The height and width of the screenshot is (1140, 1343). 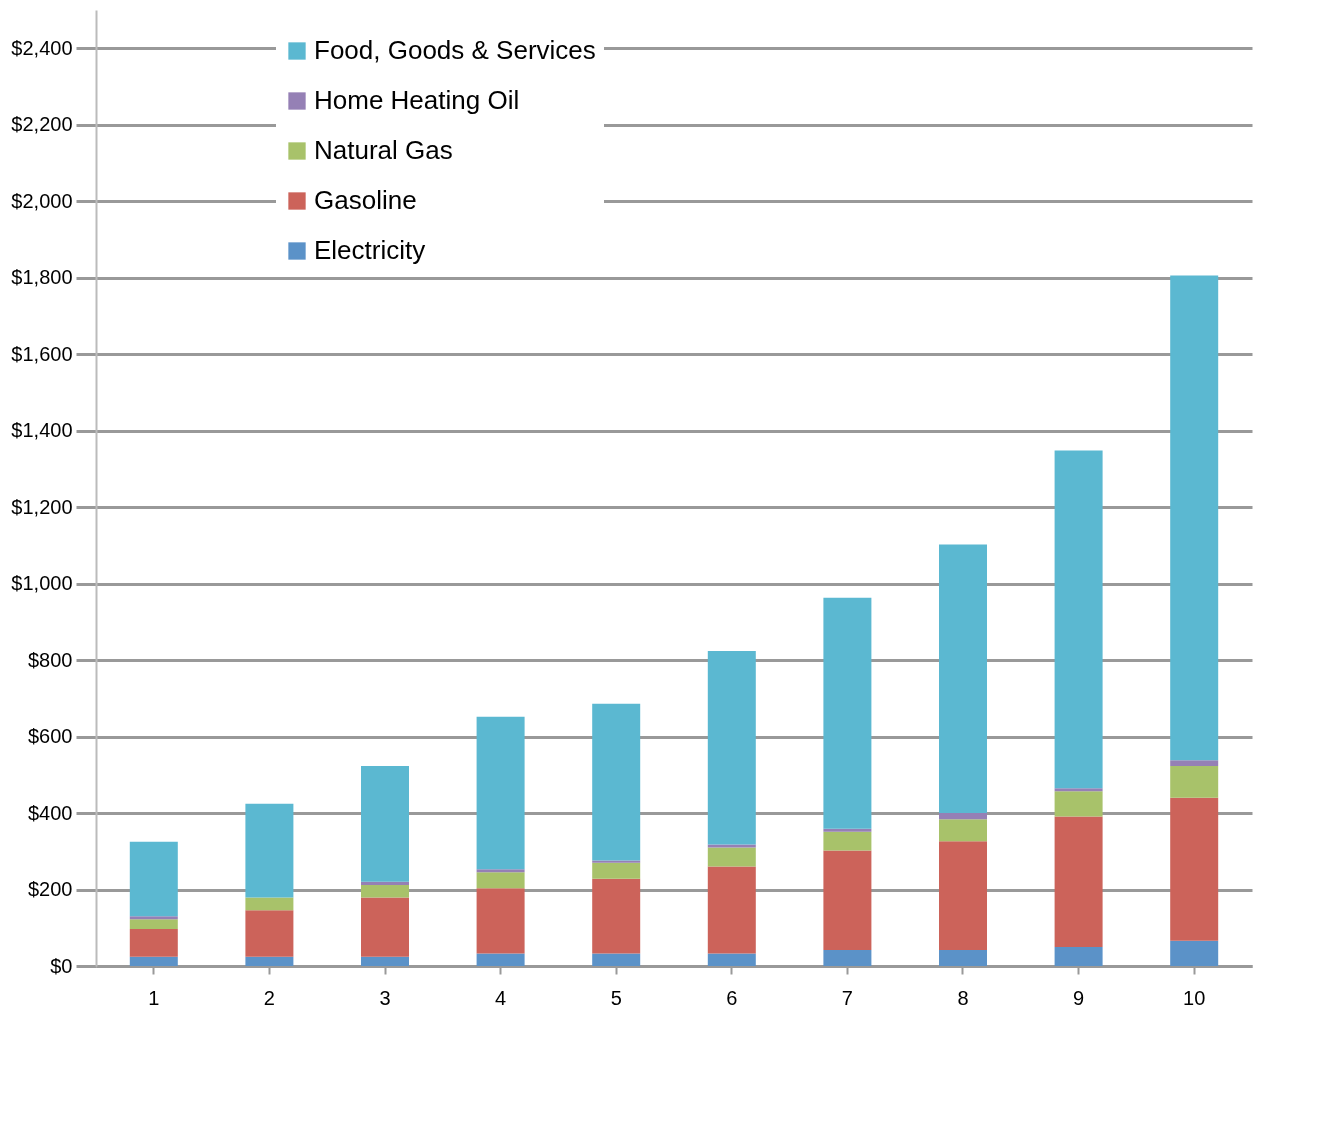 I want to click on x-tick-label: 3, so click(x=385, y=997).